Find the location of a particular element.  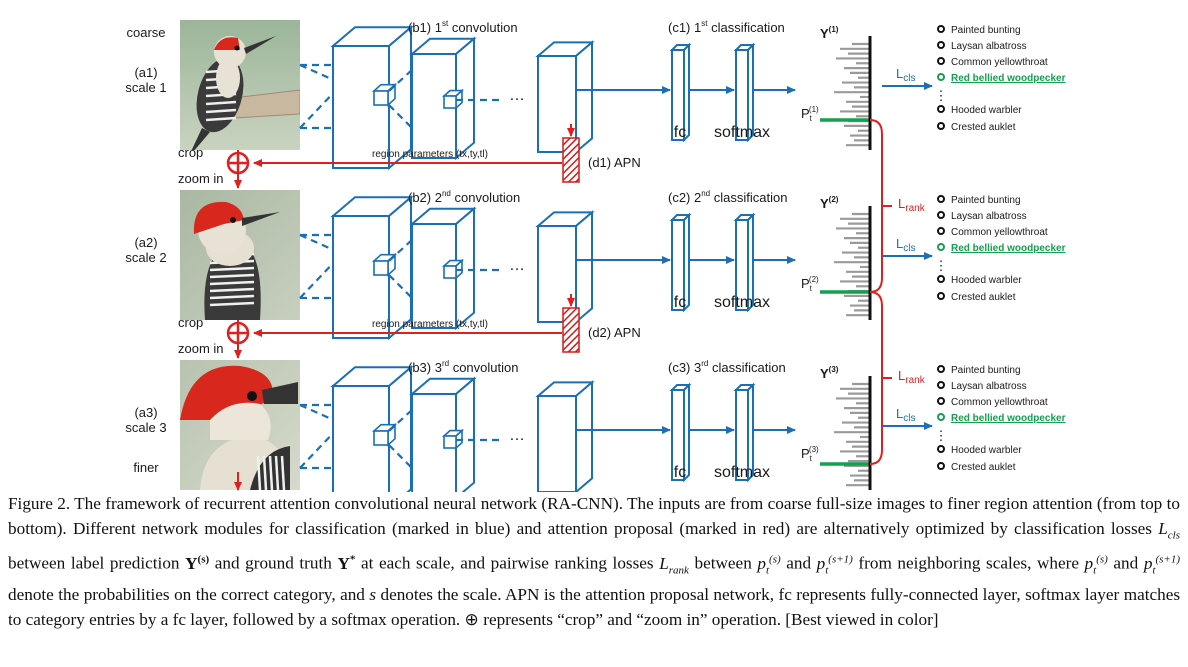

lrank-label-2: Lrank is located at coordinates (912, 377).